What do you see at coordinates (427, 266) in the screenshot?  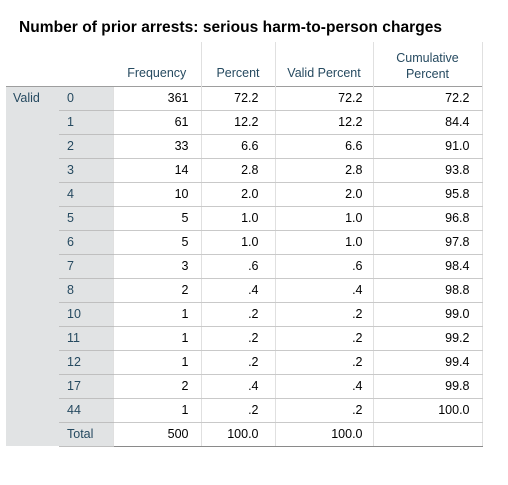 I see `cumulative-percent-cell: 98.4` at bounding box center [427, 266].